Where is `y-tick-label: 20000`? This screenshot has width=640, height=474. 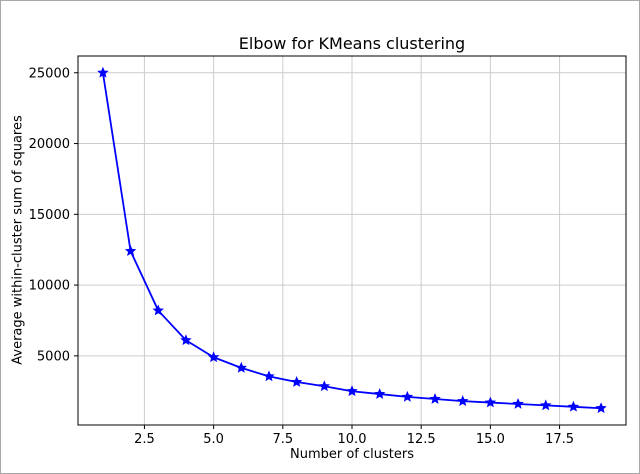
y-tick-label: 20000 is located at coordinates (49, 144).